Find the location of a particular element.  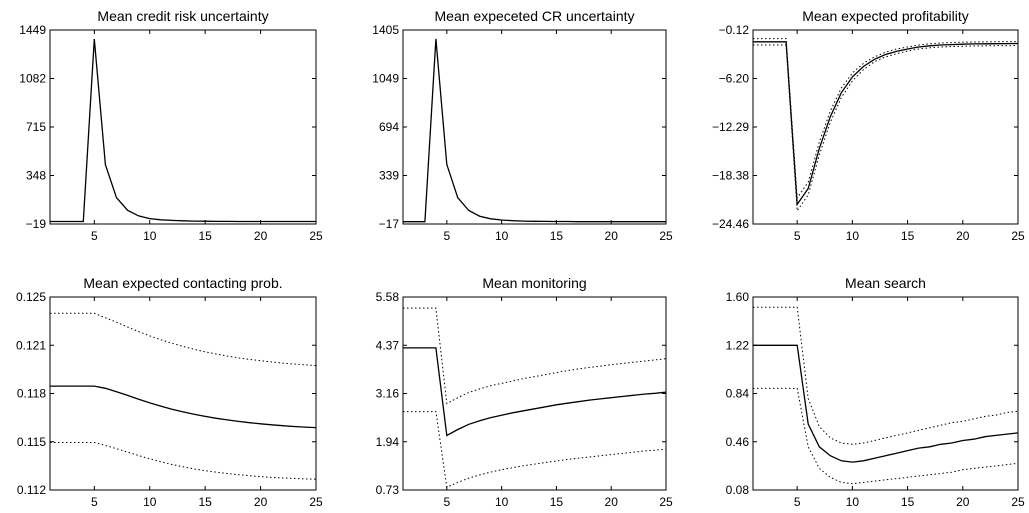

y-tick-label: −19 is located at coordinates (36, 224).